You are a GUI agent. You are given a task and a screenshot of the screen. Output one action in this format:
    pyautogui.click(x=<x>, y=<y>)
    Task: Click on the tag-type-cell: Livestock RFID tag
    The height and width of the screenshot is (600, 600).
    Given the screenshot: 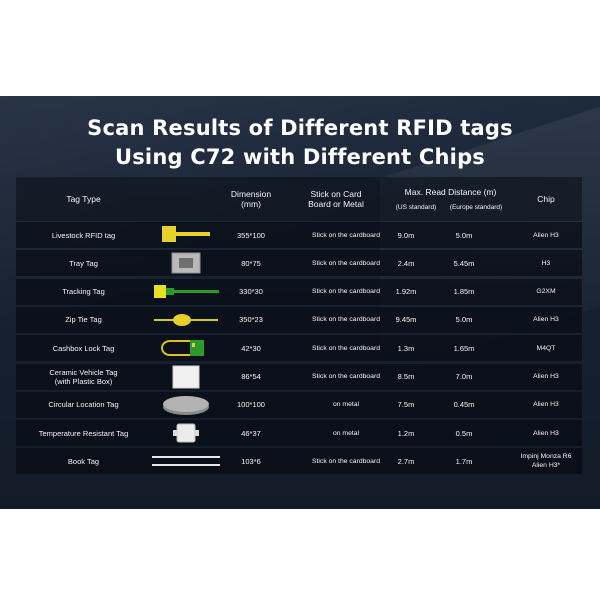 What is the action you would take?
    pyautogui.click(x=83, y=235)
    